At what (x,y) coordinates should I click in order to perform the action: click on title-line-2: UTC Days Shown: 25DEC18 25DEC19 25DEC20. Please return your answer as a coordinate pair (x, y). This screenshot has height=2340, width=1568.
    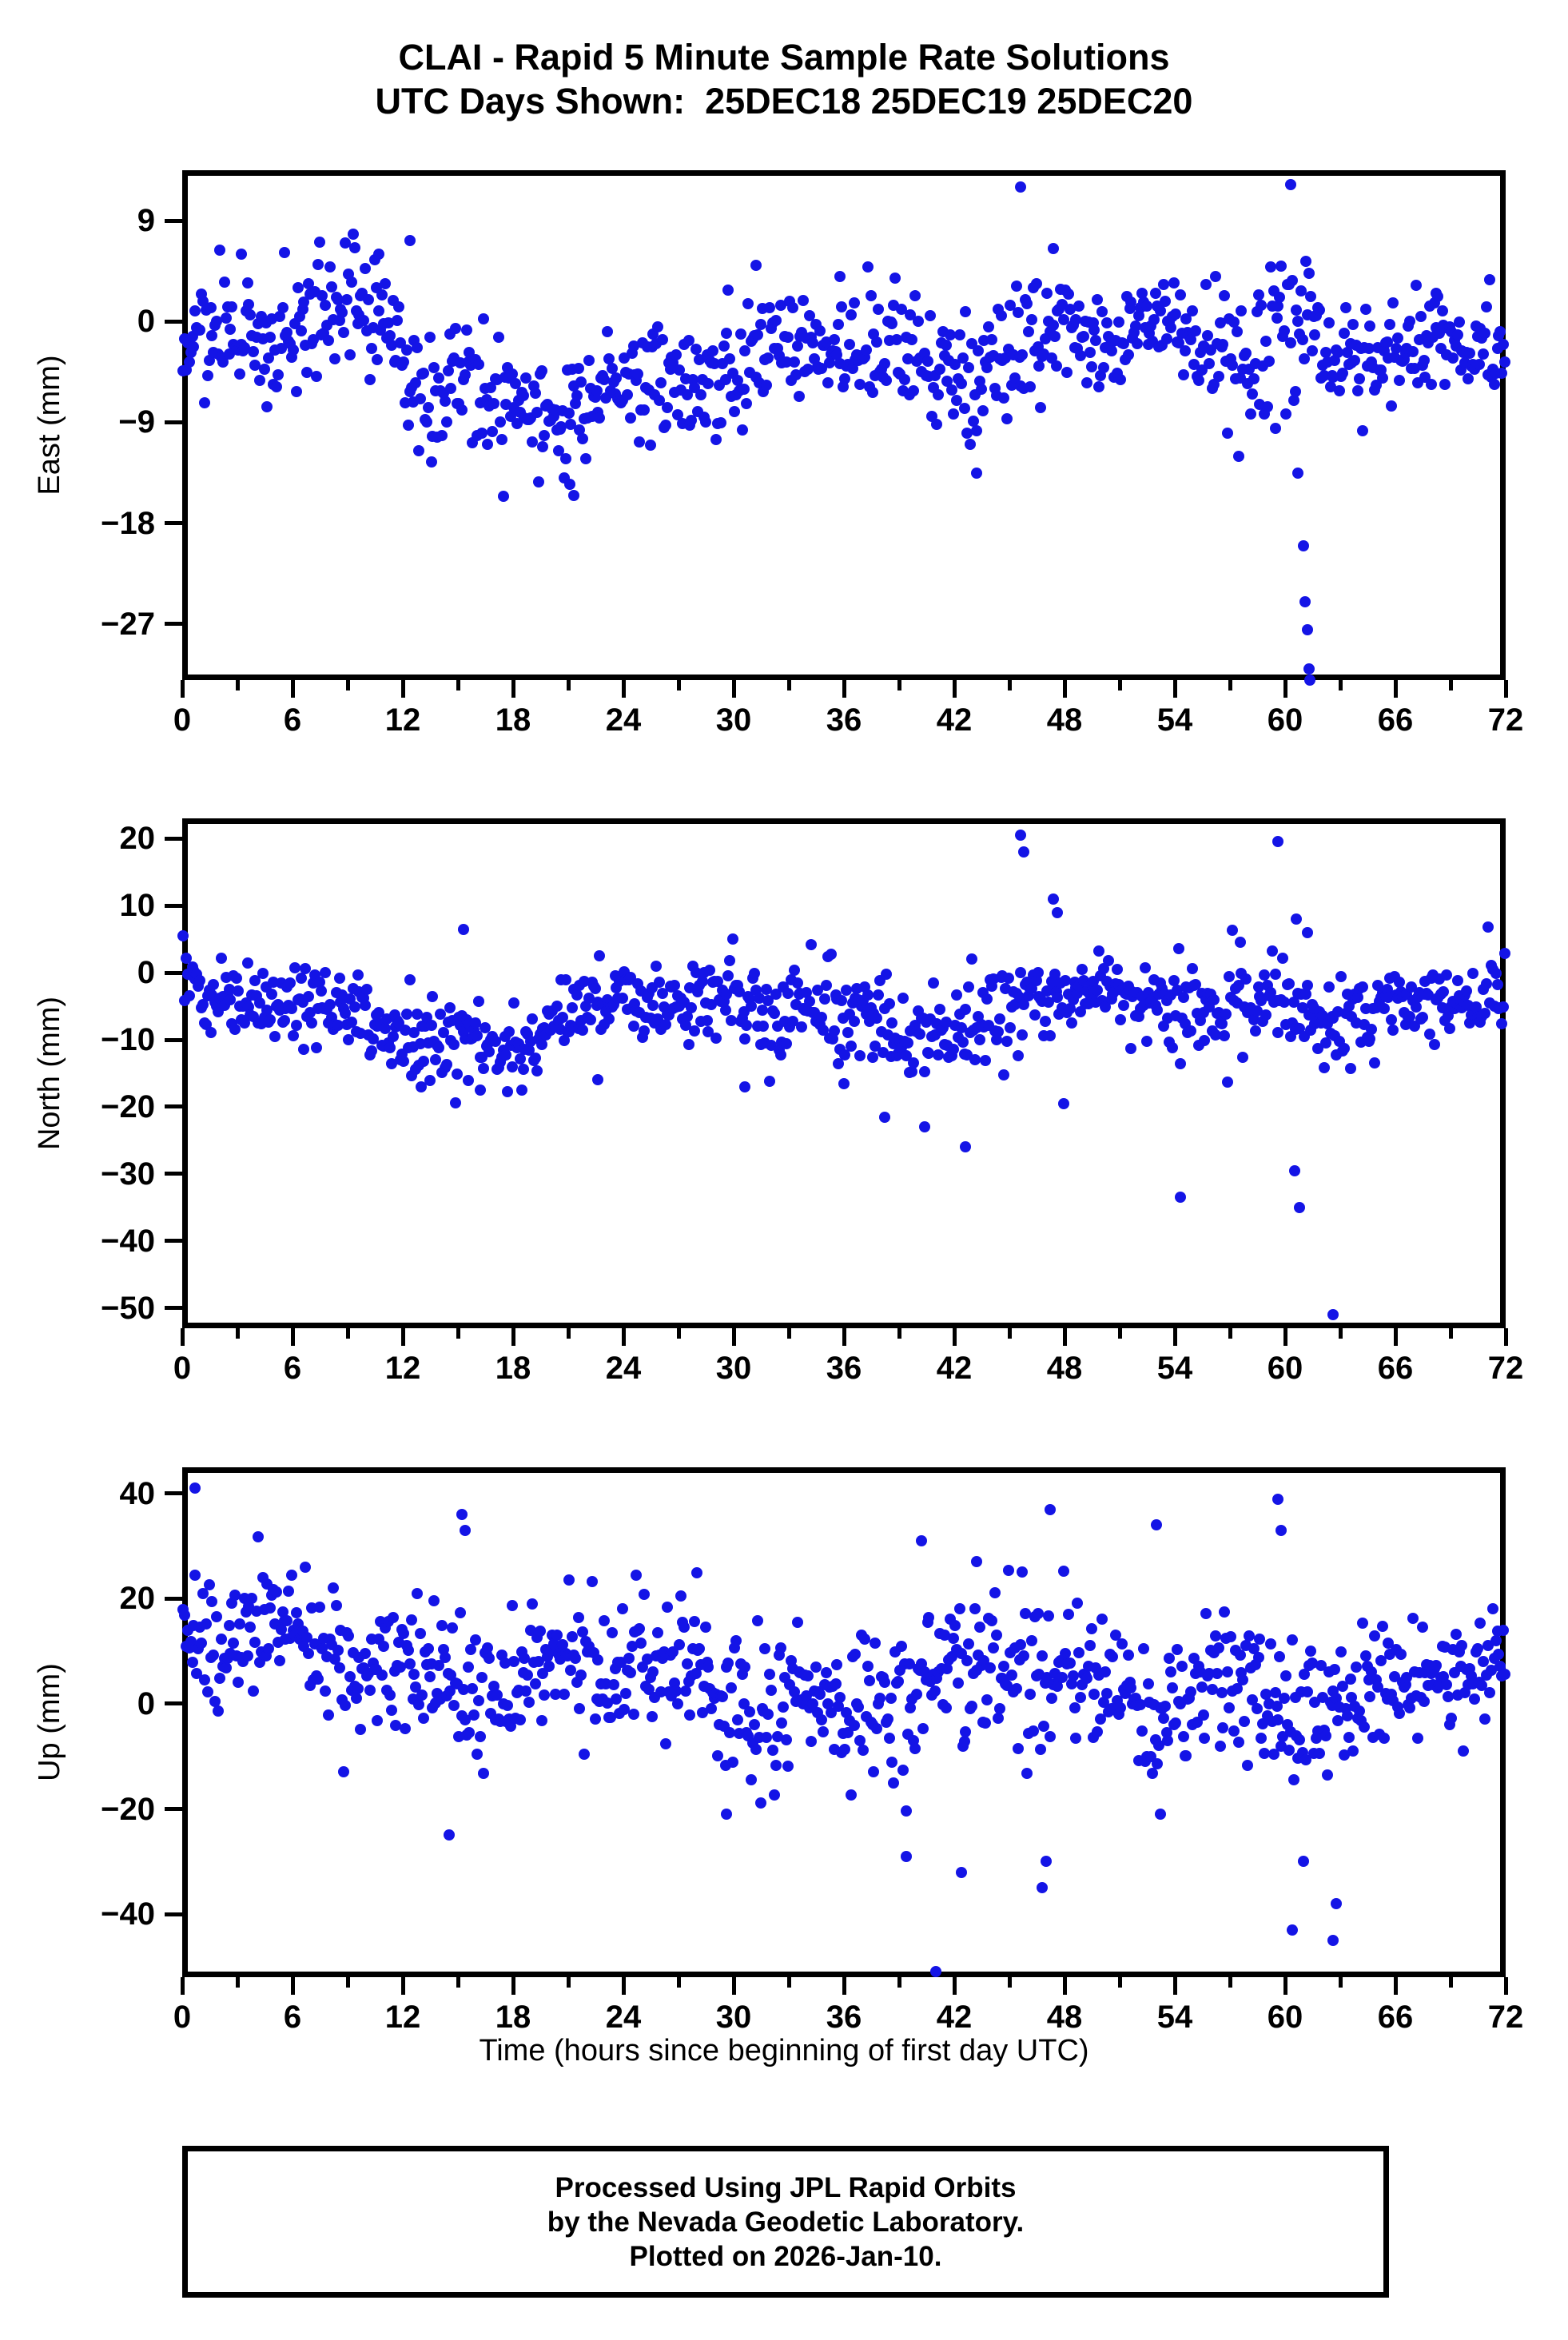
    Looking at the image, I should click on (784, 101).